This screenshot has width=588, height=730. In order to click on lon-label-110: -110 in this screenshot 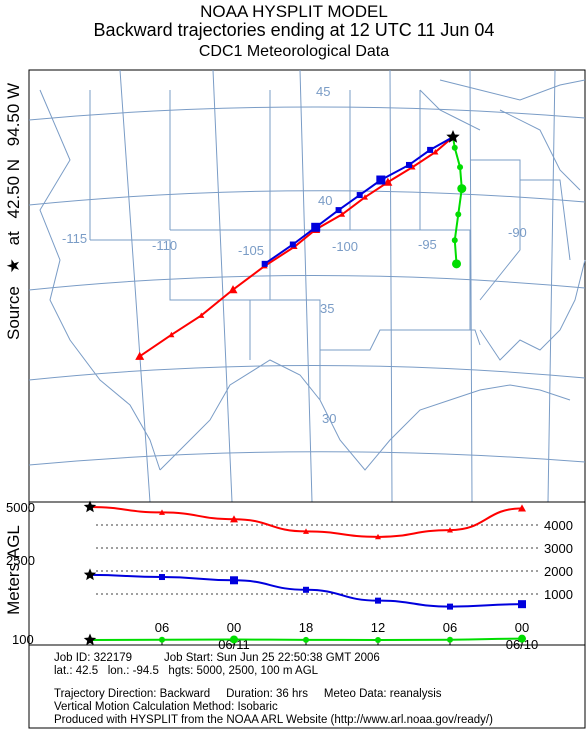, I will do `click(164, 245)`.